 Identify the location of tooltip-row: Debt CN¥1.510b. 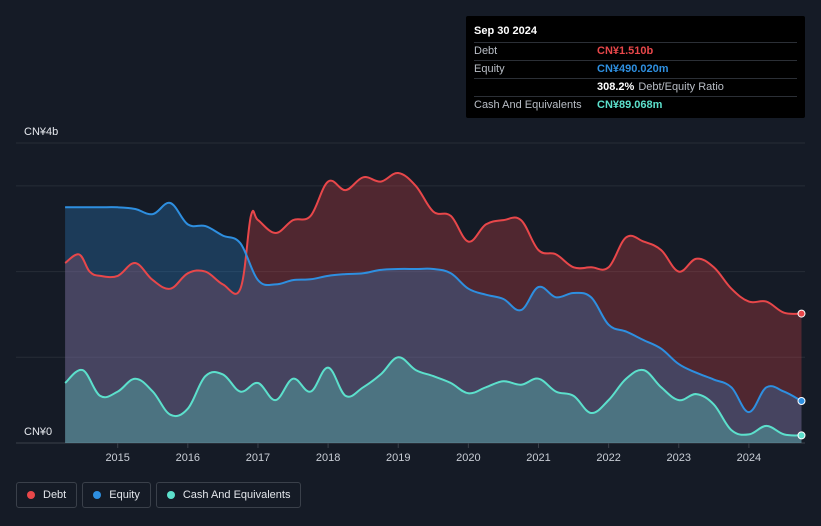
(635, 51).